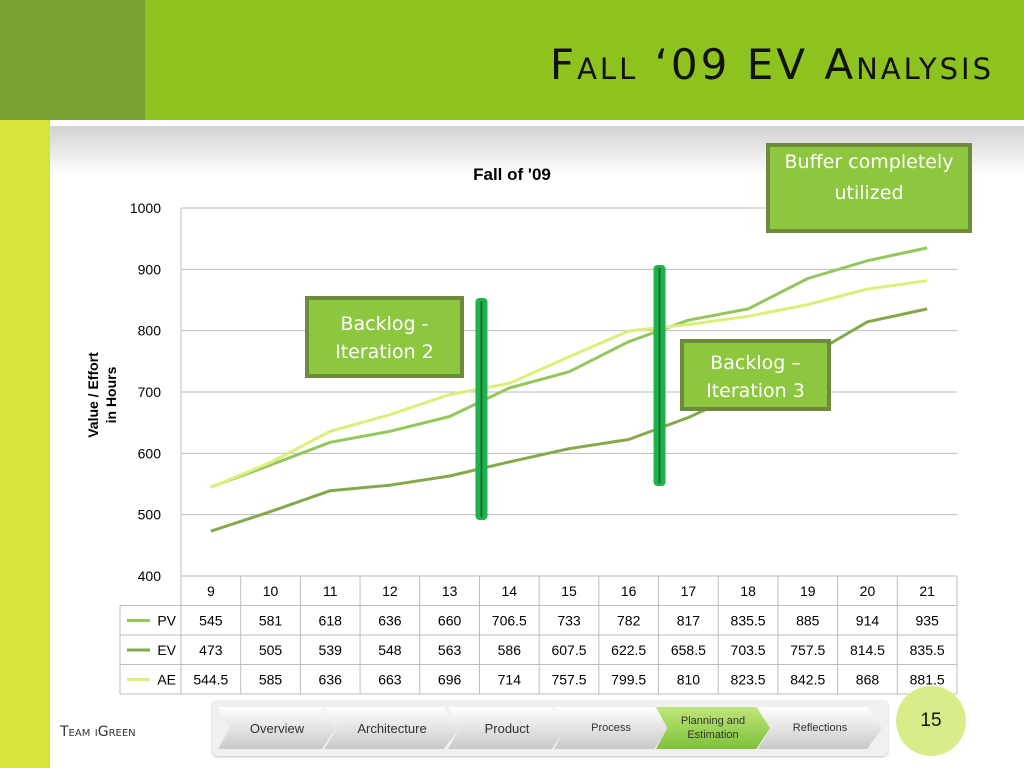 This screenshot has width=1024, height=768. I want to click on buffer-callout: Buffer completely utilized, so click(869, 188).